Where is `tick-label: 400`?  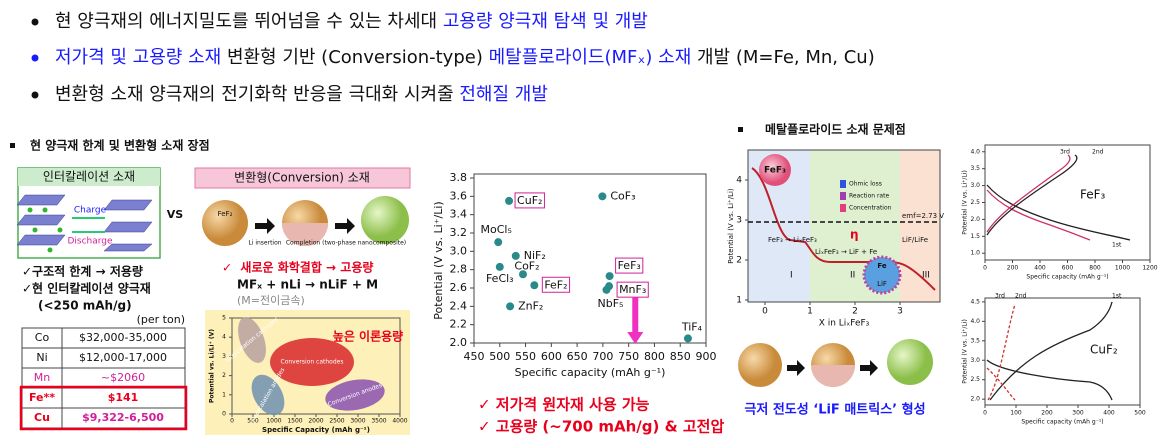 tick-label: 400 is located at coordinates (1109, 413).